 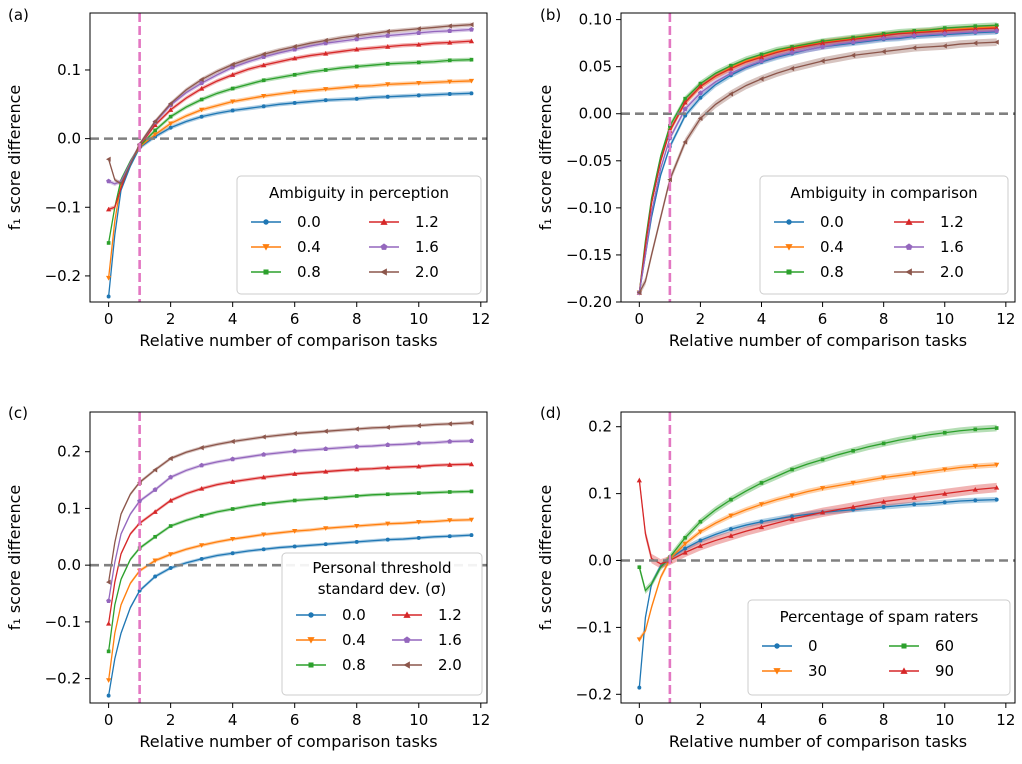 I want to click on x-tick-label: 8, so click(x=884, y=720).